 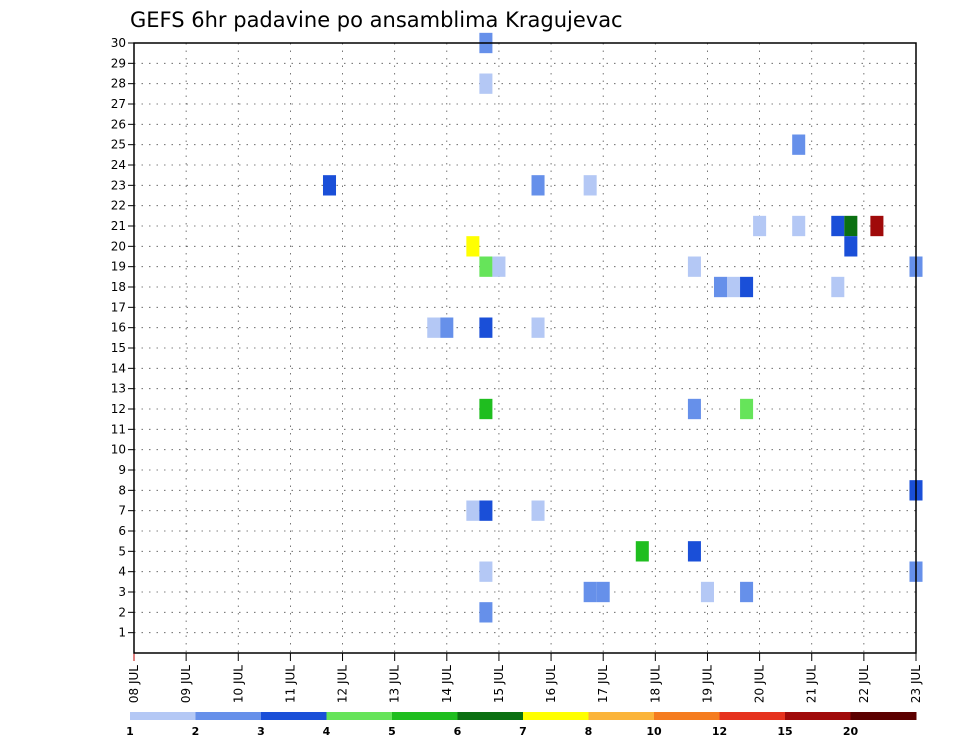 I want to click on y-tick-label-21: 21, so click(x=118, y=226).